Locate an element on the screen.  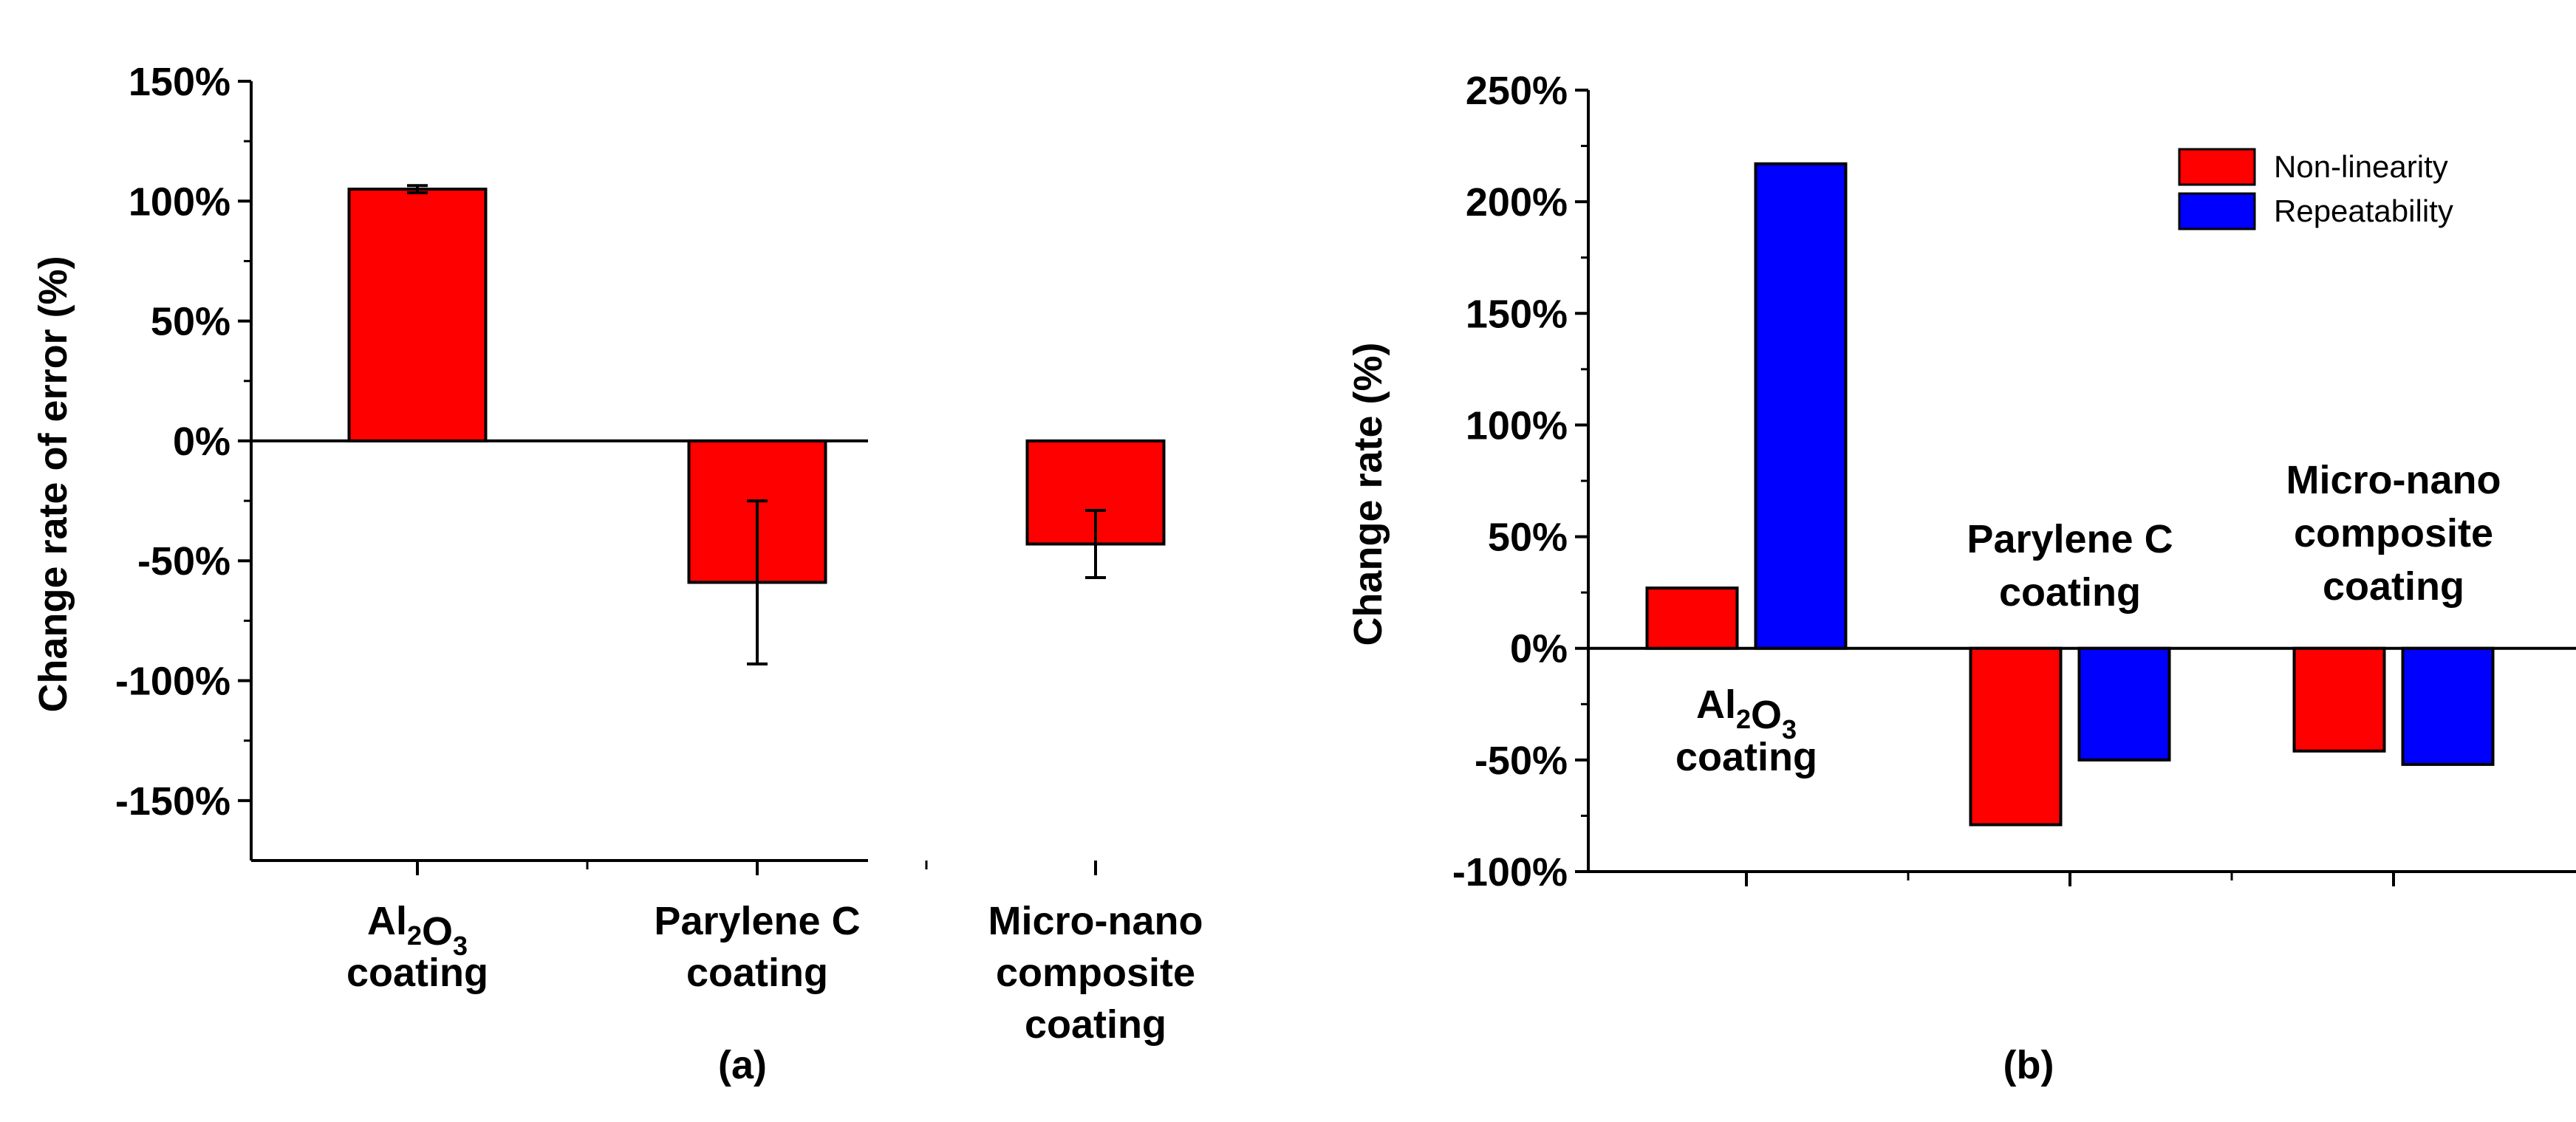
y-axis-title: Change rate of error (%) is located at coordinates (53, 484).